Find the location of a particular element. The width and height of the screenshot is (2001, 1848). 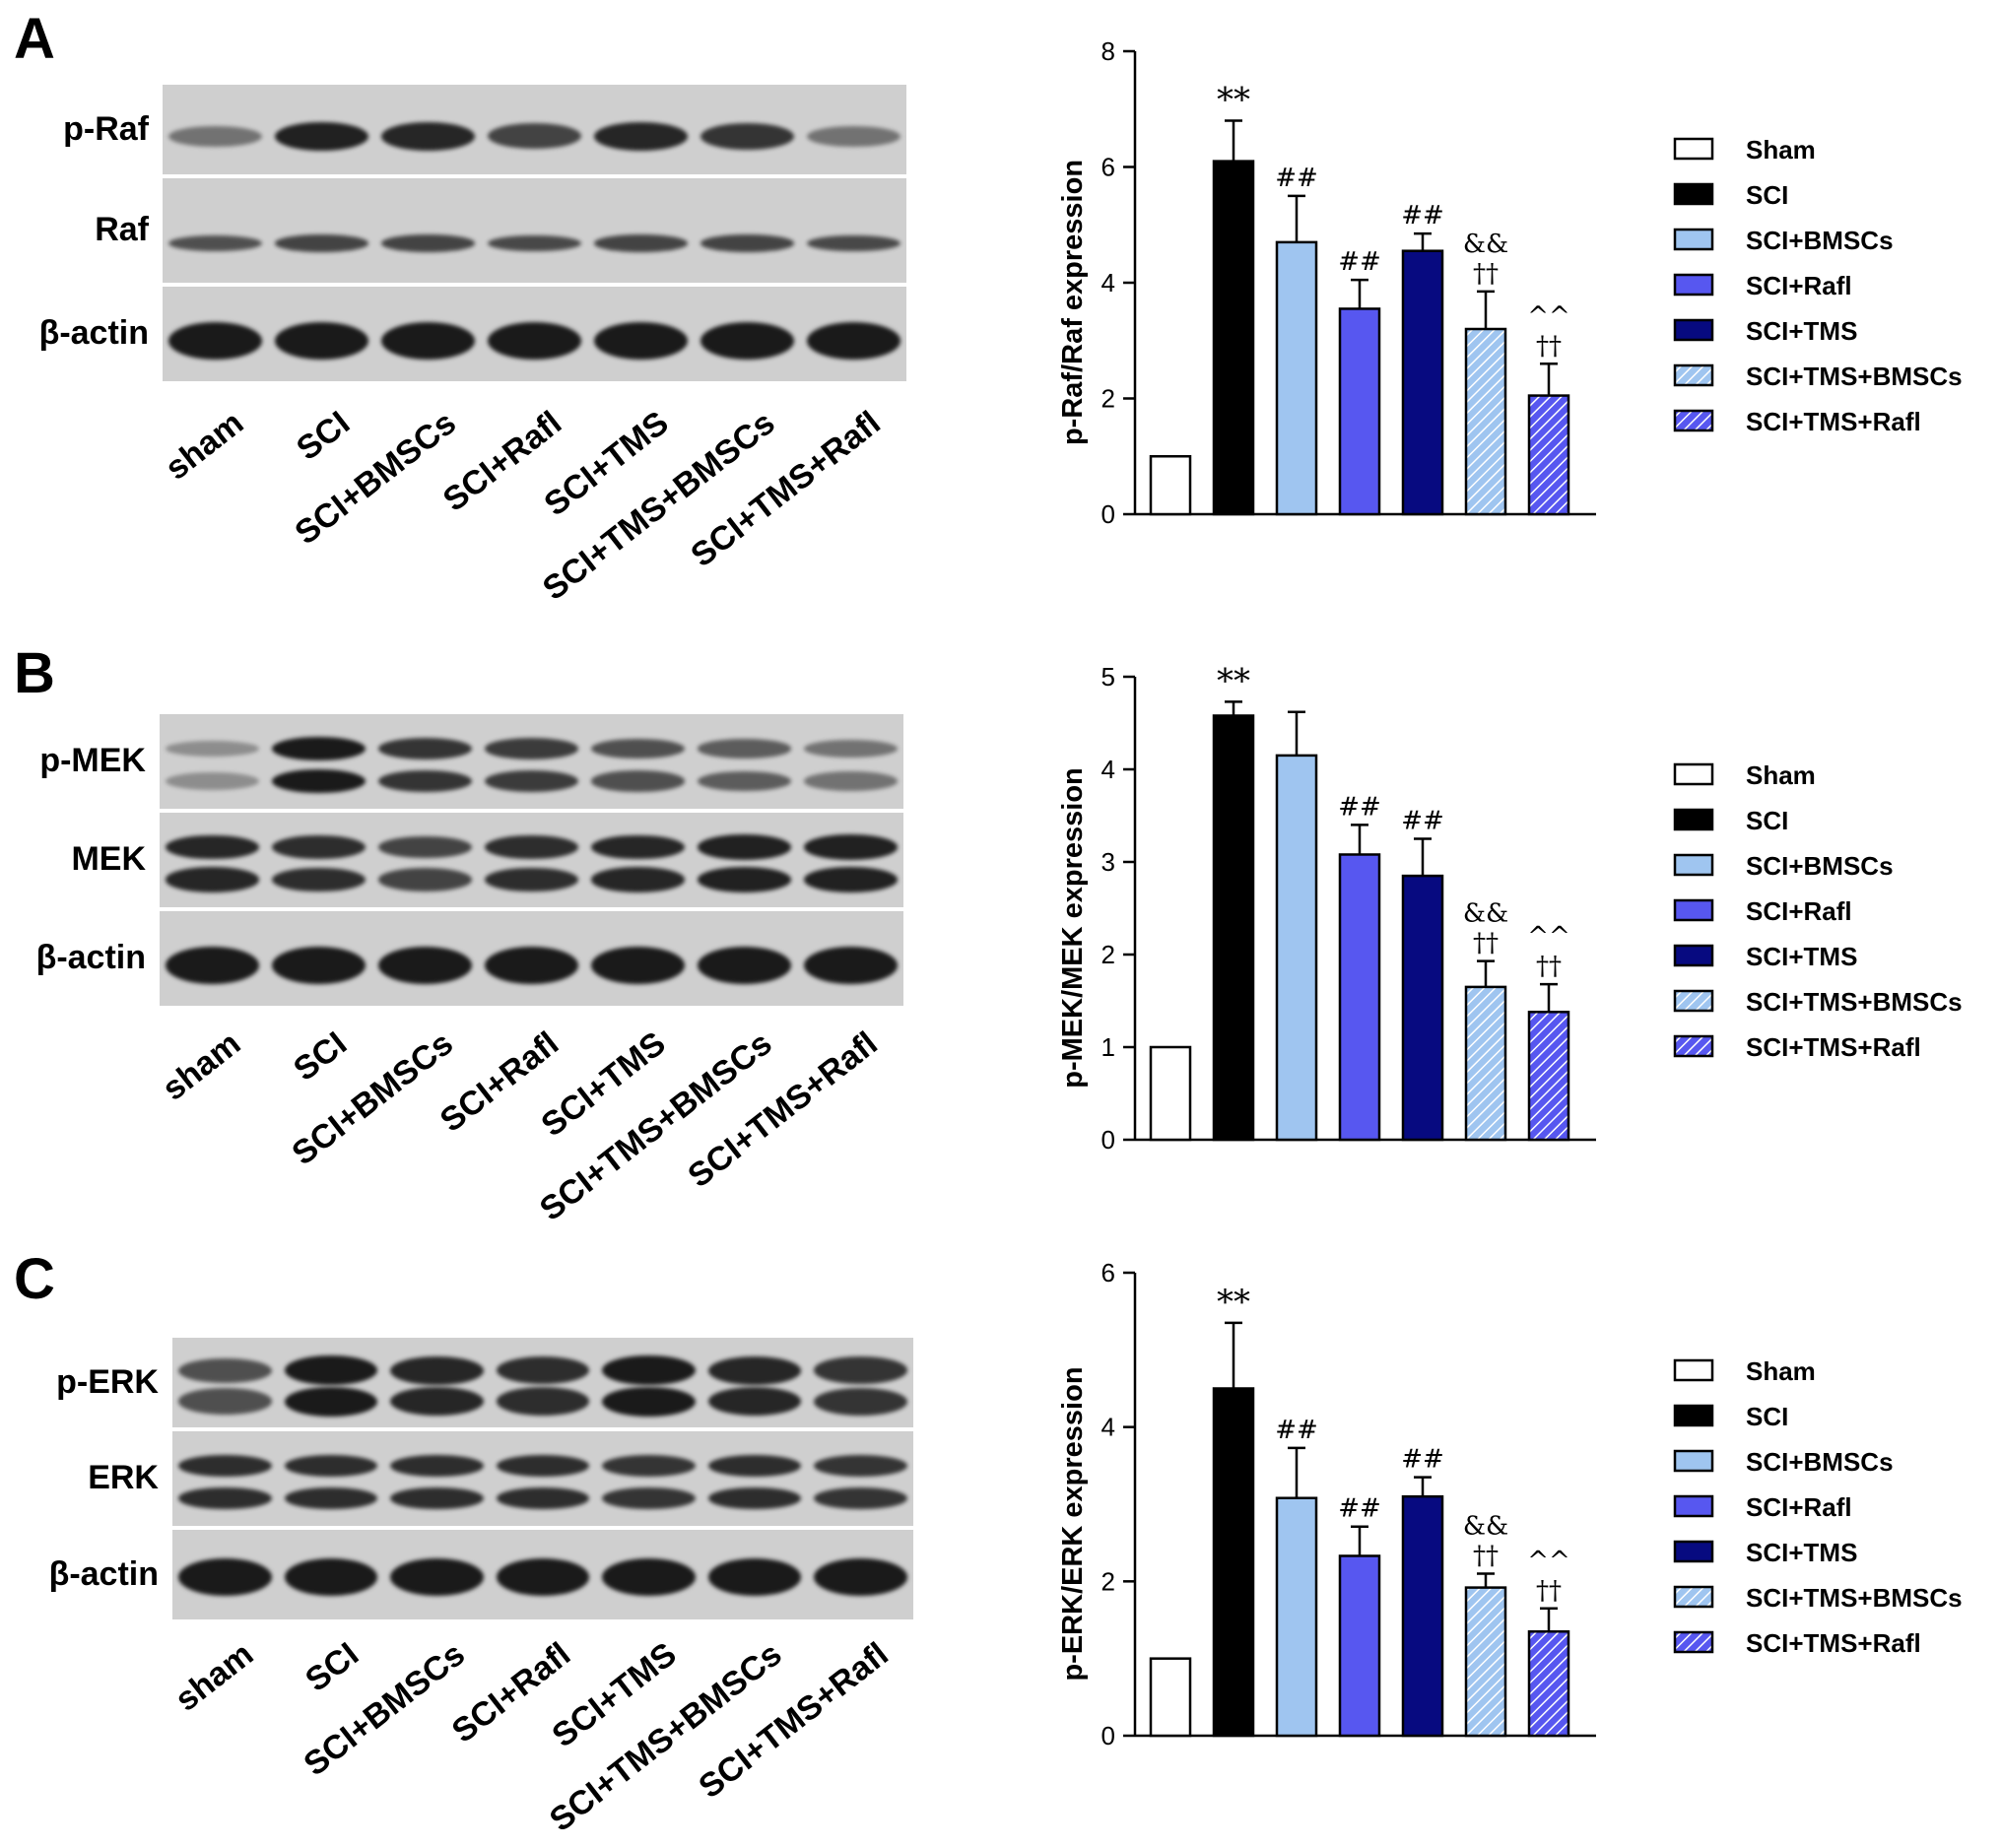

legend-label: SCI+TMS is located at coordinates (1801, 331).